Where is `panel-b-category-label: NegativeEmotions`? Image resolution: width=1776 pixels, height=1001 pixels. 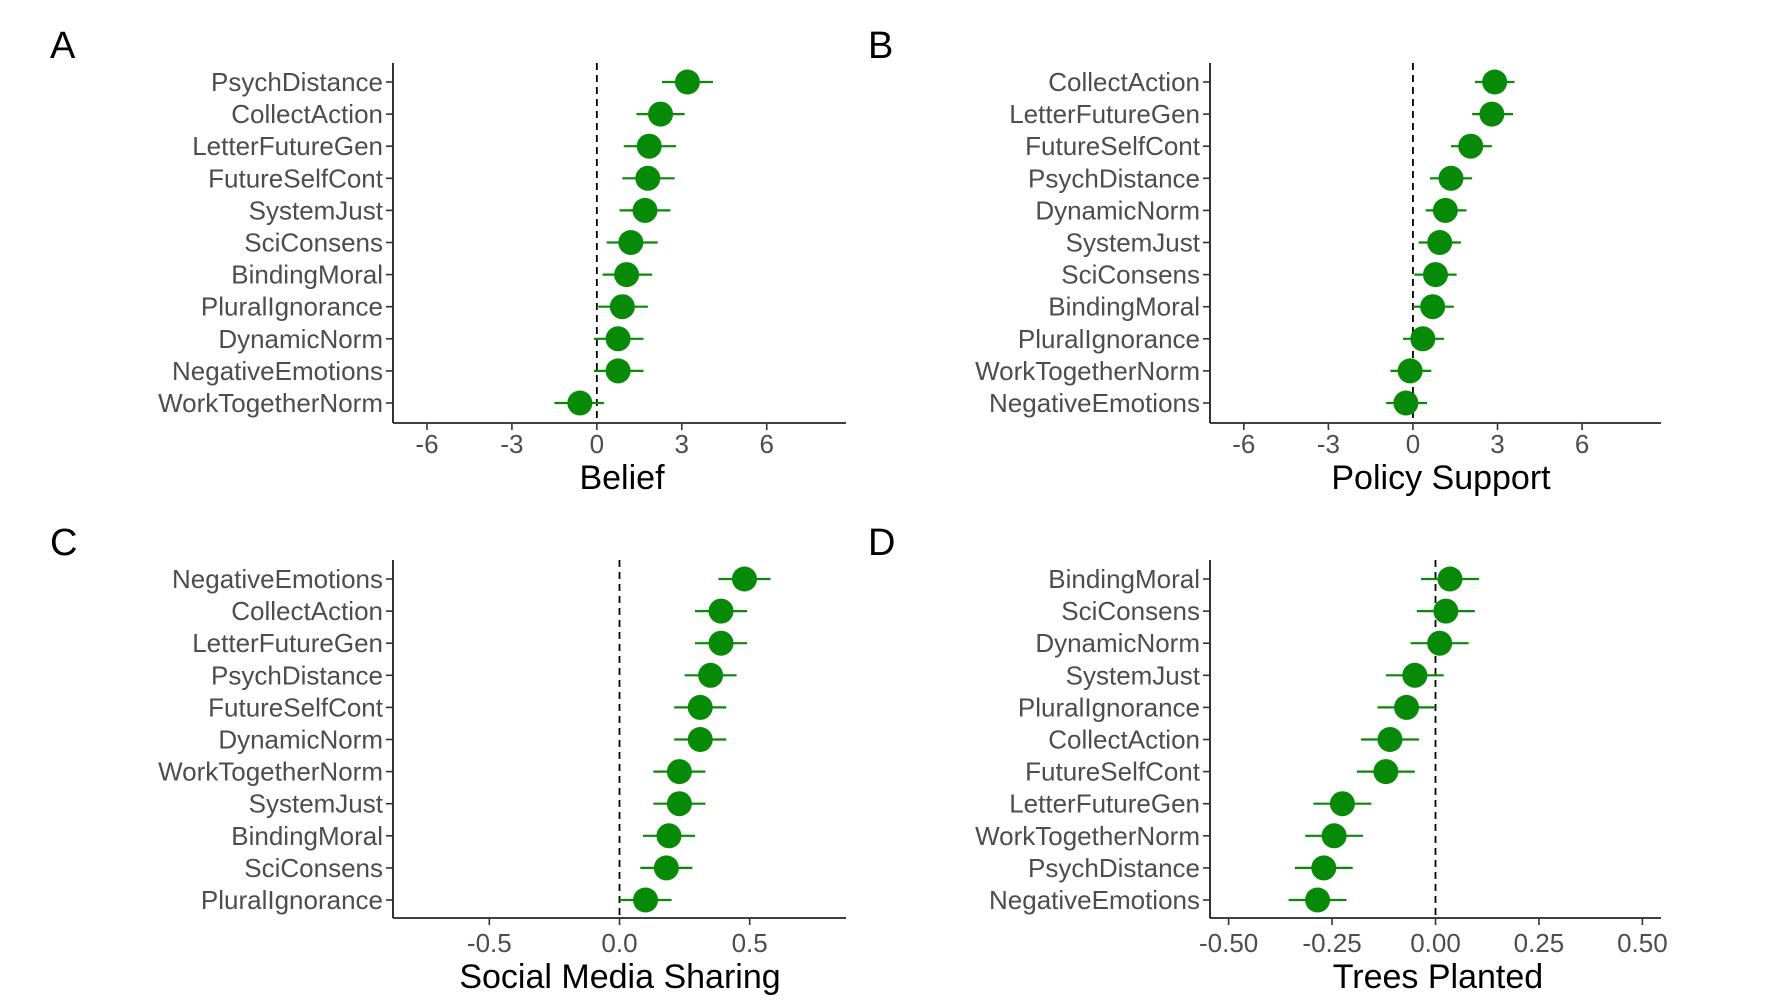 panel-b-category-label: NegativeEmotions is located at coordinates (1094, 403).